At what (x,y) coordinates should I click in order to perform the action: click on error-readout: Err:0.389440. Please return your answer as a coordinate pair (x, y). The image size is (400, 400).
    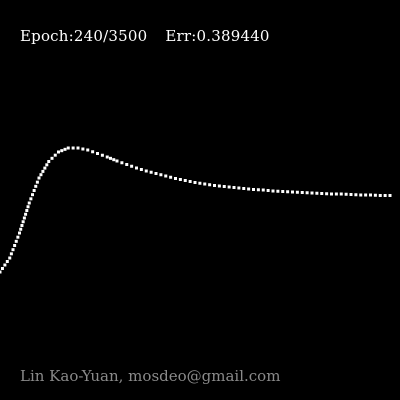
    Looking at the image, I should click on (217, 36).